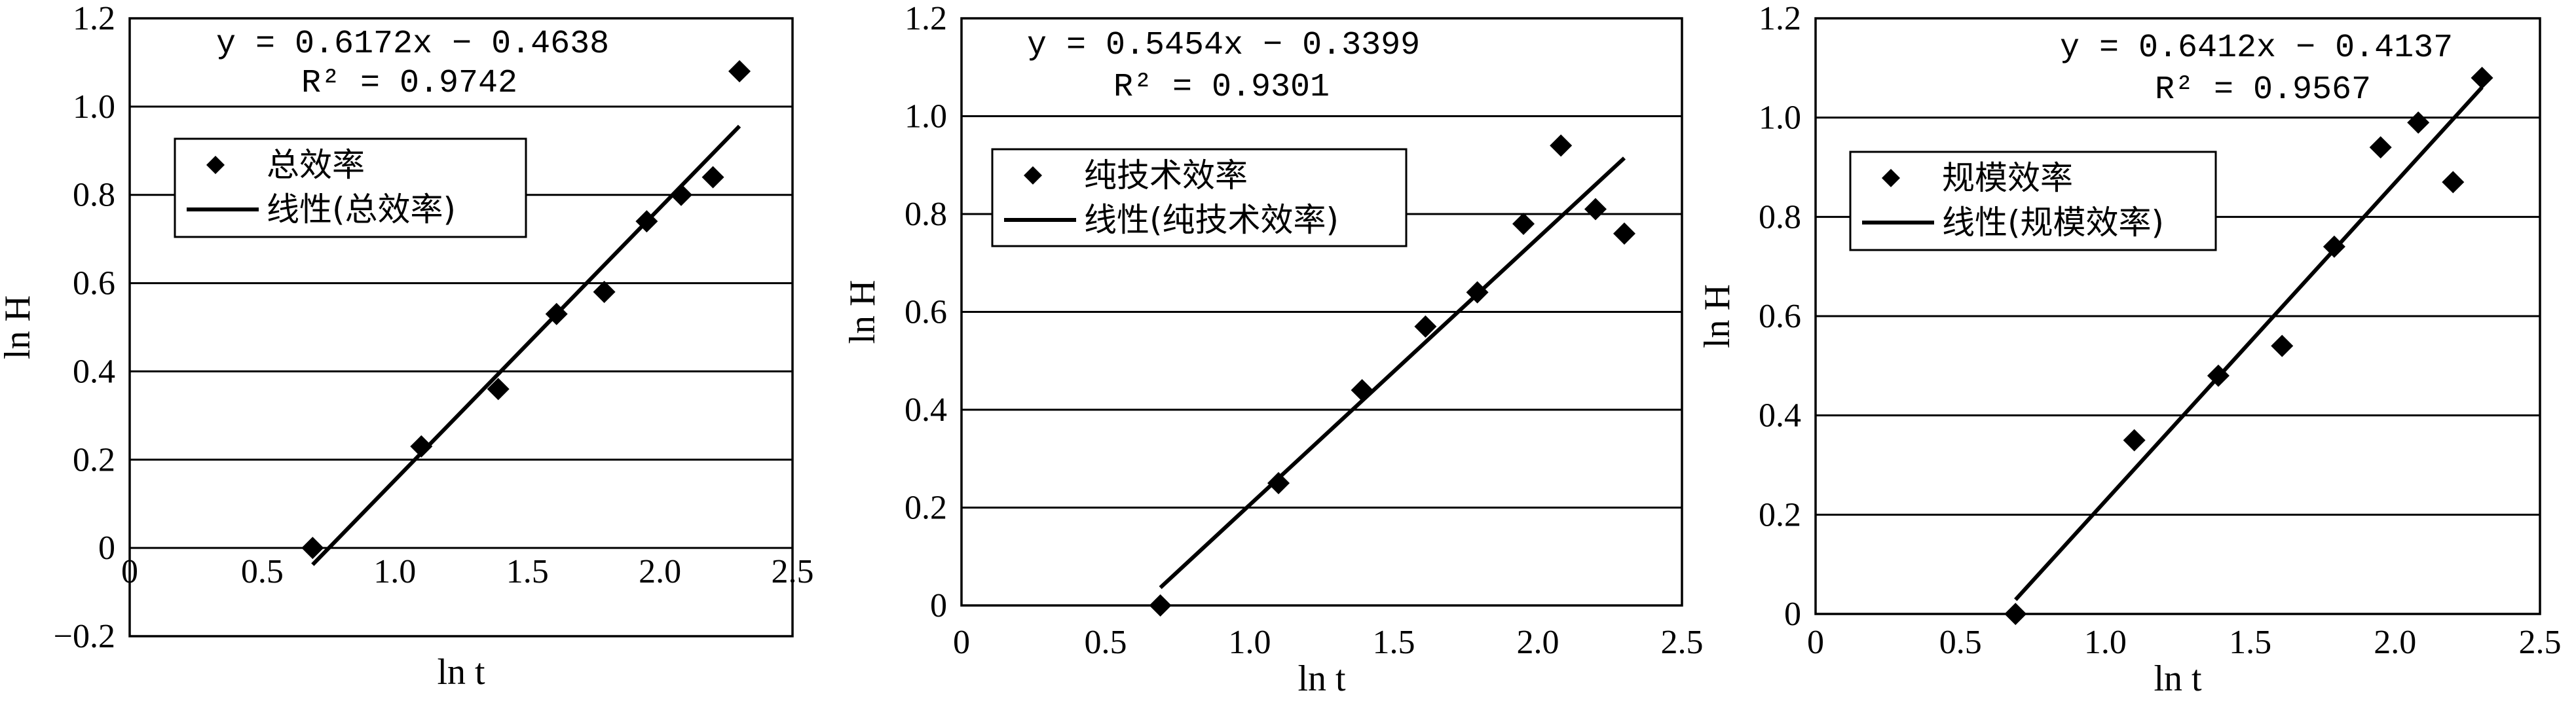 The width and height of the screenshot is (2576, 701). What do you see at coordinates (361, 209) in the screenshot?
I see `legend-label: 线性(总效率)` at bounding box center [361, 209].